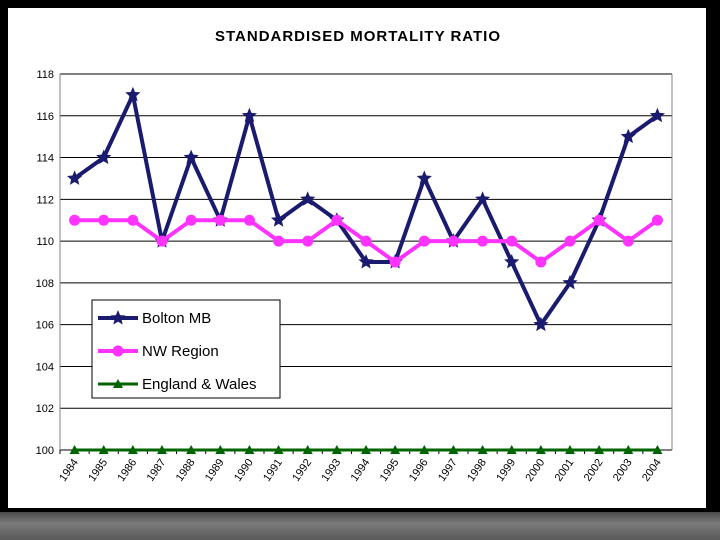  I want to click on y-axis-ticks: 100 102 104 106 108 110 112 114 116 118, so click(45, 263).